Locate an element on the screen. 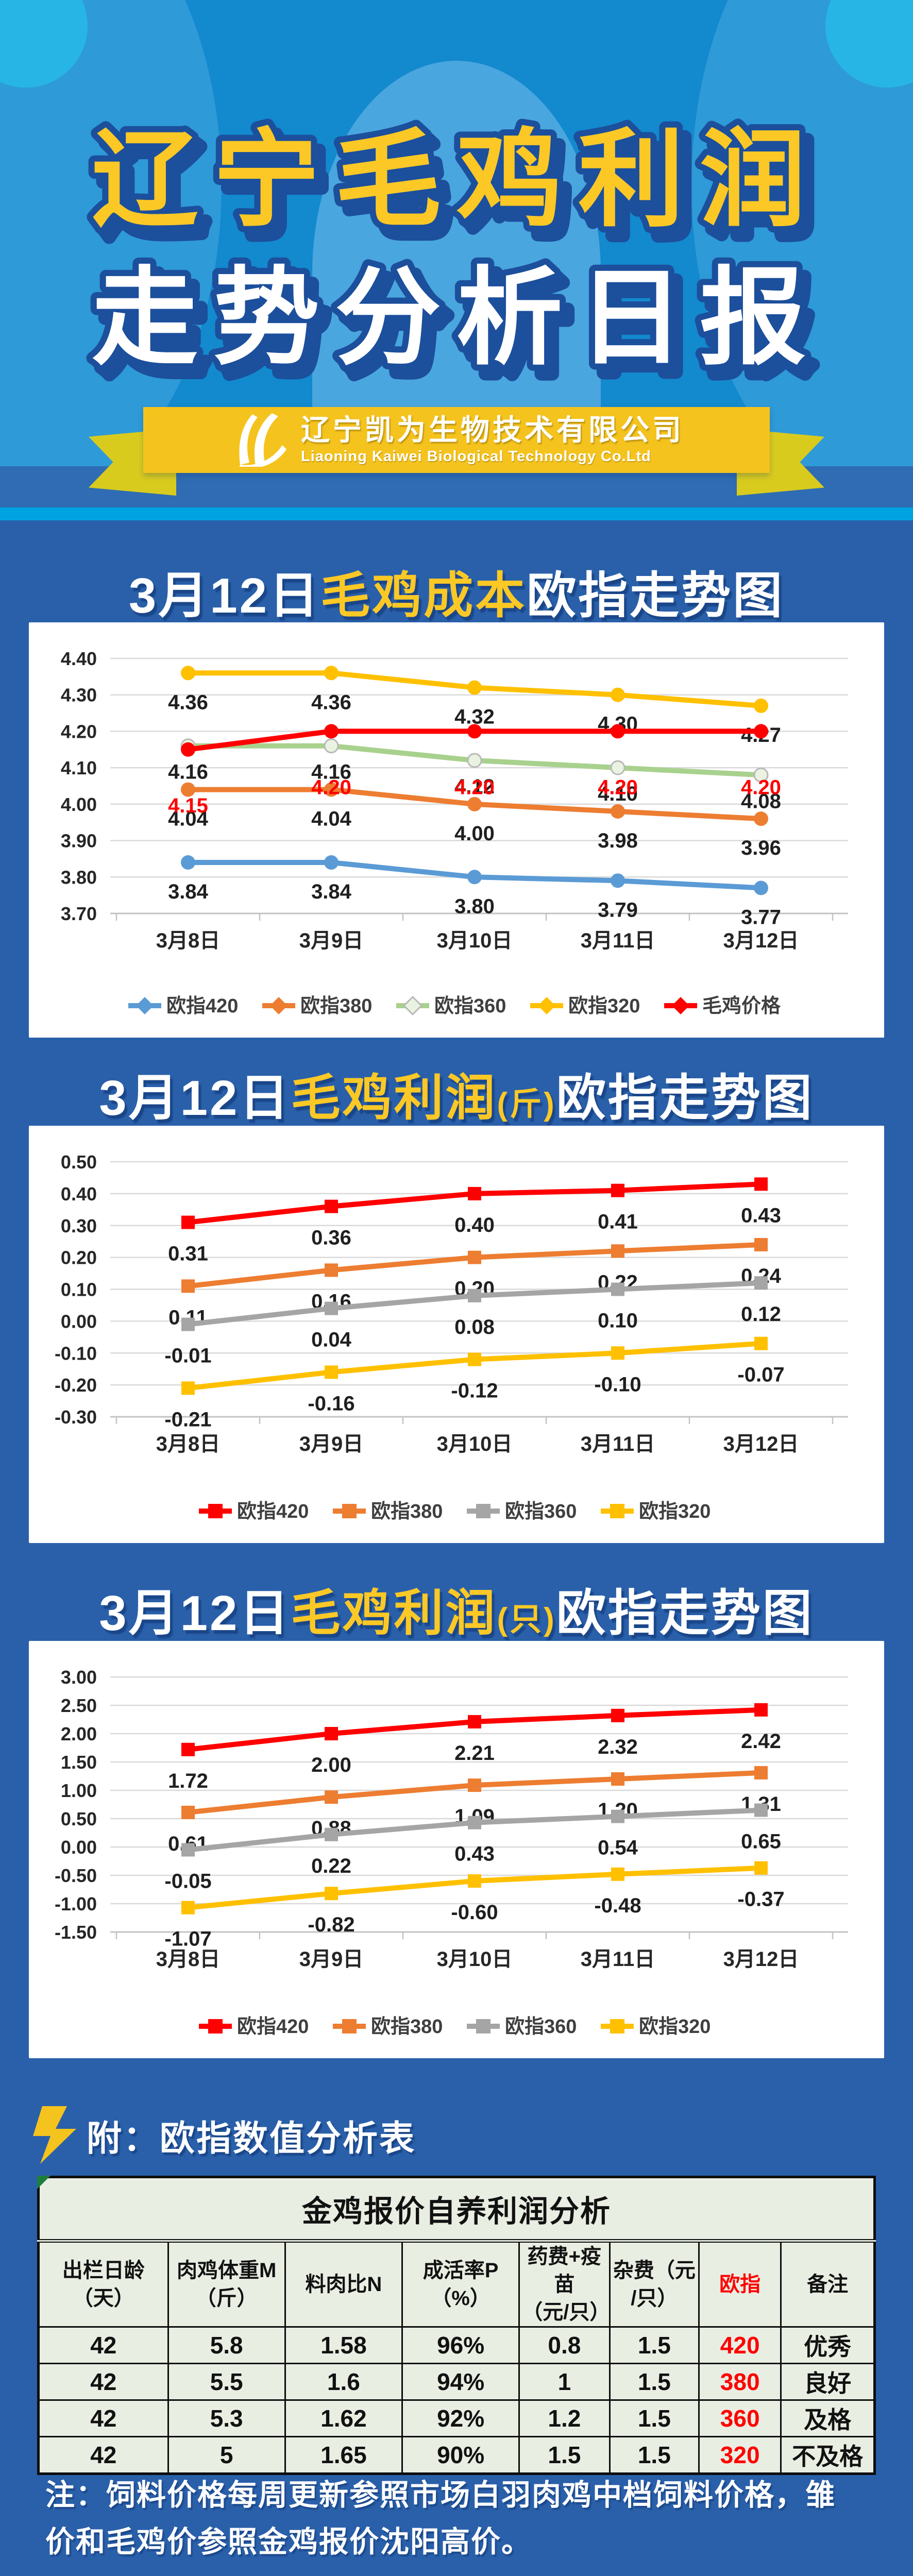  section1-suffix: 欧指走势图 is located at coordinates (656, 595).